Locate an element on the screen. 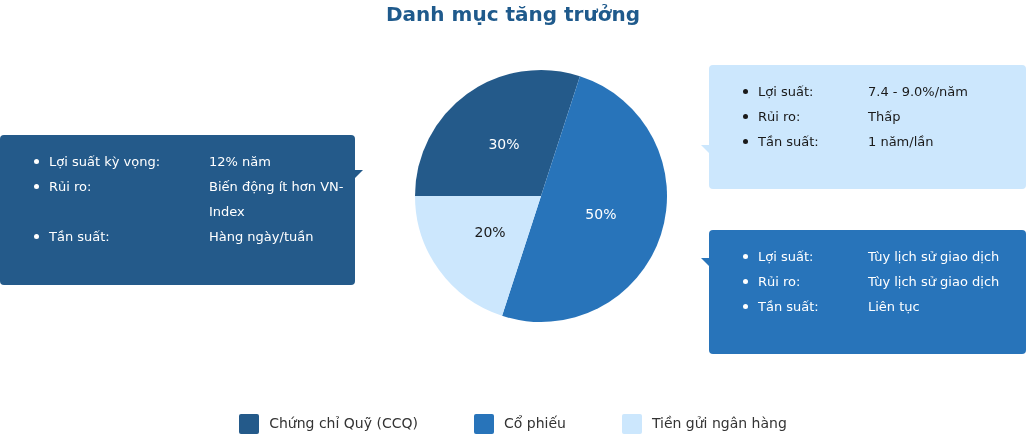 The height and width of the screenshot is (436, 1026). text: Tần suất: 1 năm/lần is located at coordinates (846, 141).